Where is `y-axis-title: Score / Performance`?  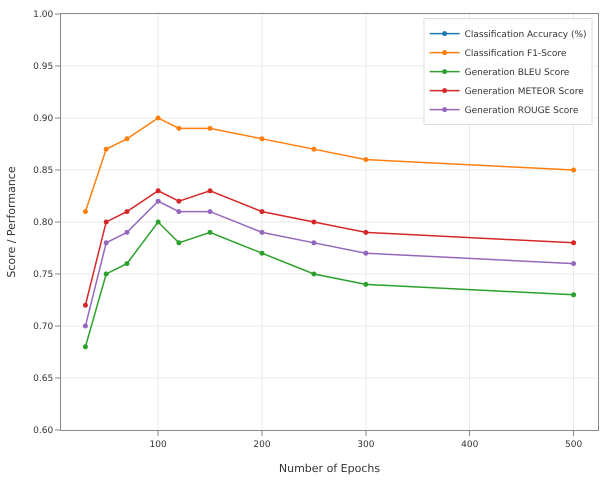
y-axis-title: Score / Performance is located at coordinates (11, 222).